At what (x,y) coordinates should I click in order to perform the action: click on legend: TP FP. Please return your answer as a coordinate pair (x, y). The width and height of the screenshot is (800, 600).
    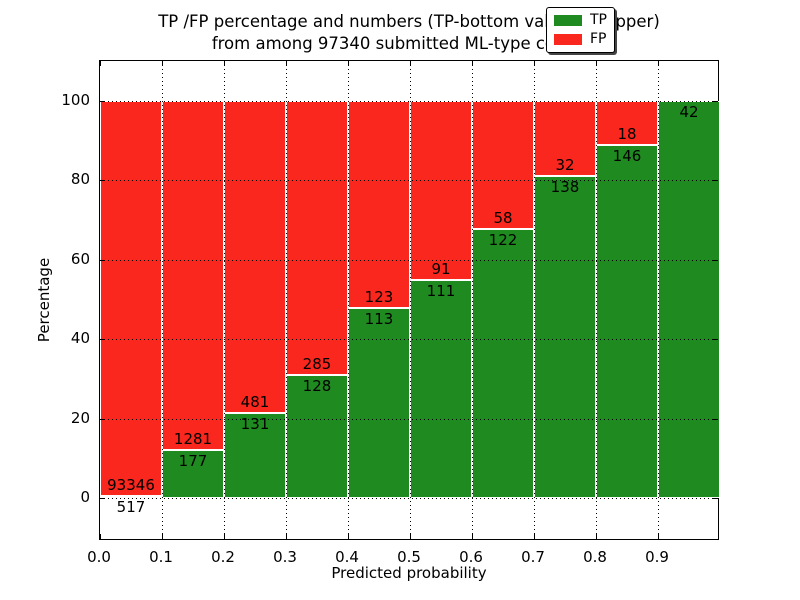
    Looking at the image, I should click on (580, 30).